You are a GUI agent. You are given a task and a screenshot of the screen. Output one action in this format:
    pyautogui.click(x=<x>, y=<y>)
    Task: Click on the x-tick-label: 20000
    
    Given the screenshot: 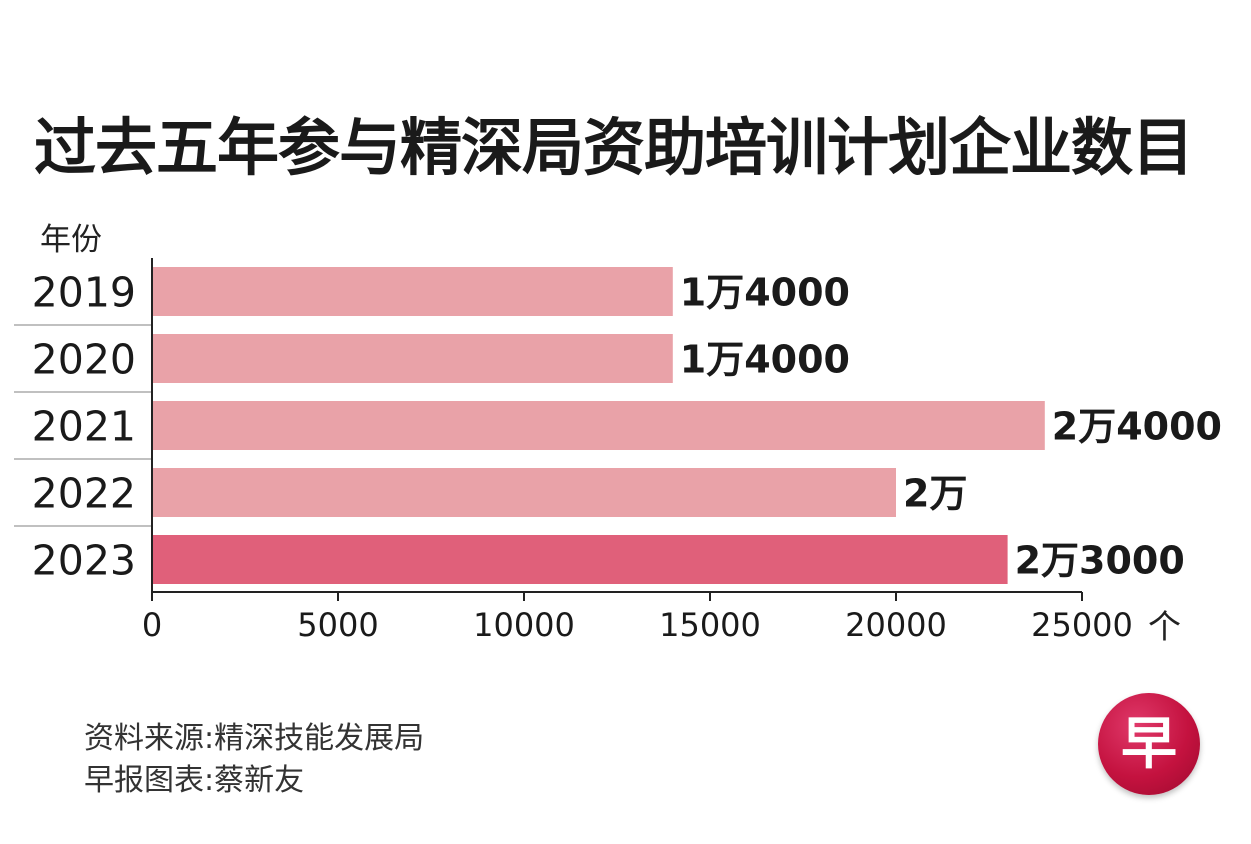 What is the action you would take?
    pyautogui.click(x=896, y=625)
    